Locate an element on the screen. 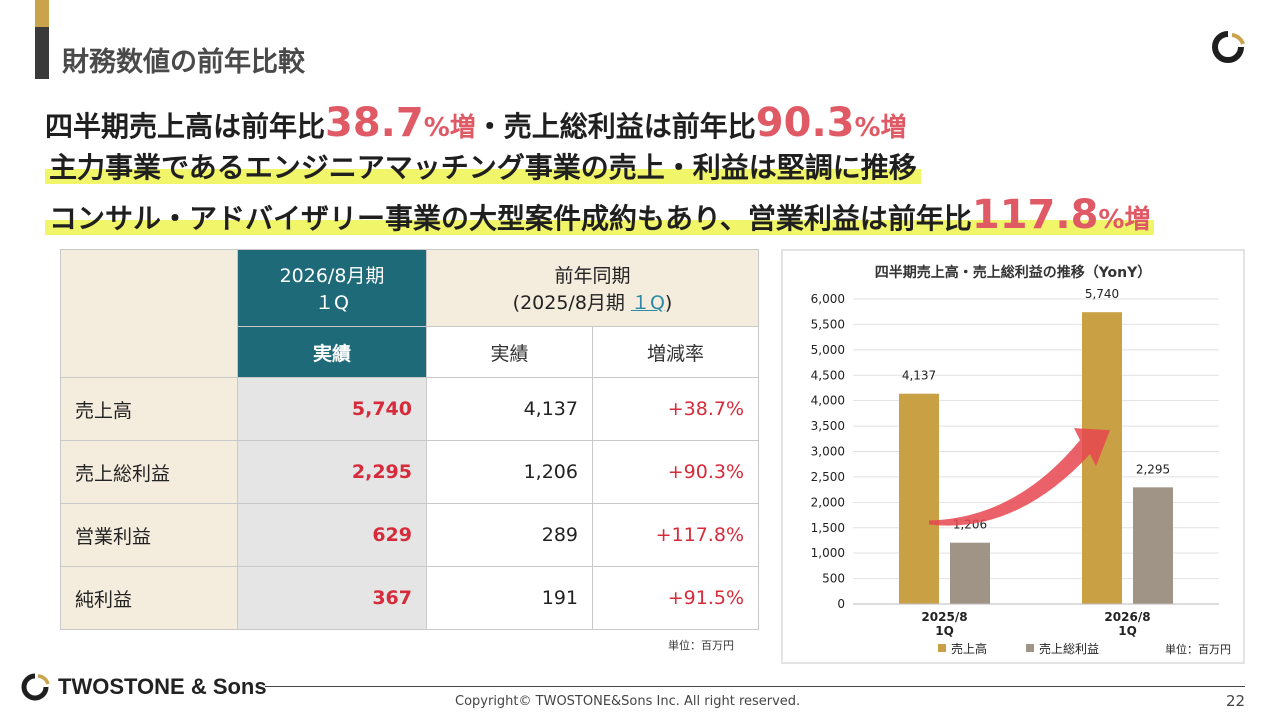  legend-label: 売上総利益 is located at coordinates (1069, 648).